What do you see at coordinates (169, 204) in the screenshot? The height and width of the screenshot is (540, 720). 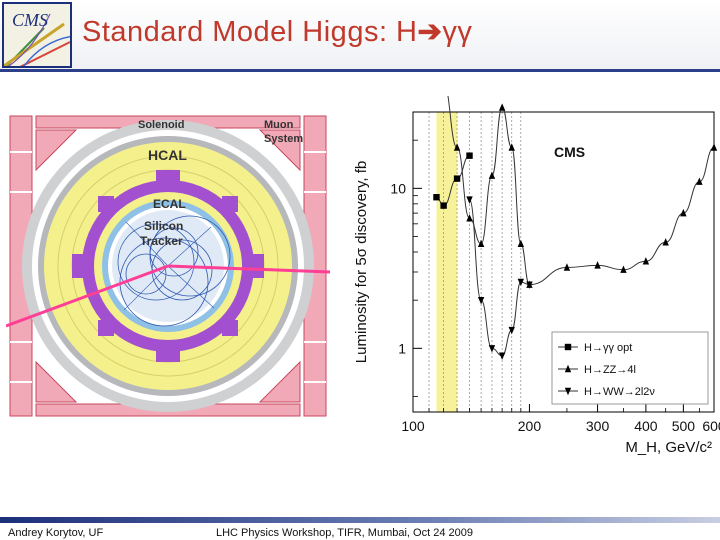 I see `label-ecal: ECAL` at bounding box center [169, 204].